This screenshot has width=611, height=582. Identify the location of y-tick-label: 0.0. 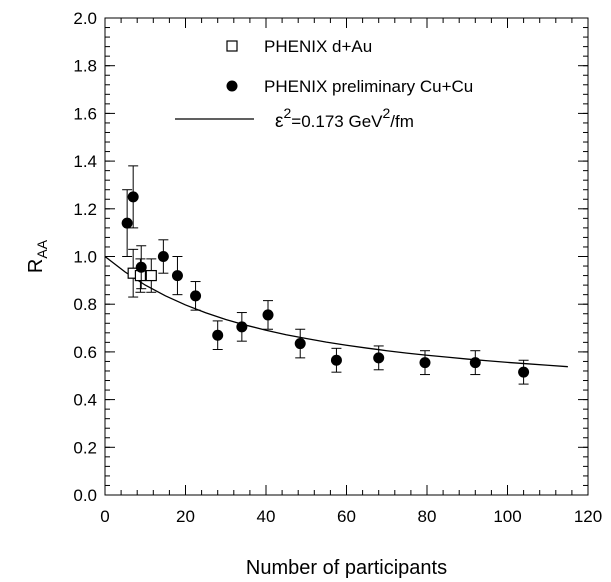
(85, 495).